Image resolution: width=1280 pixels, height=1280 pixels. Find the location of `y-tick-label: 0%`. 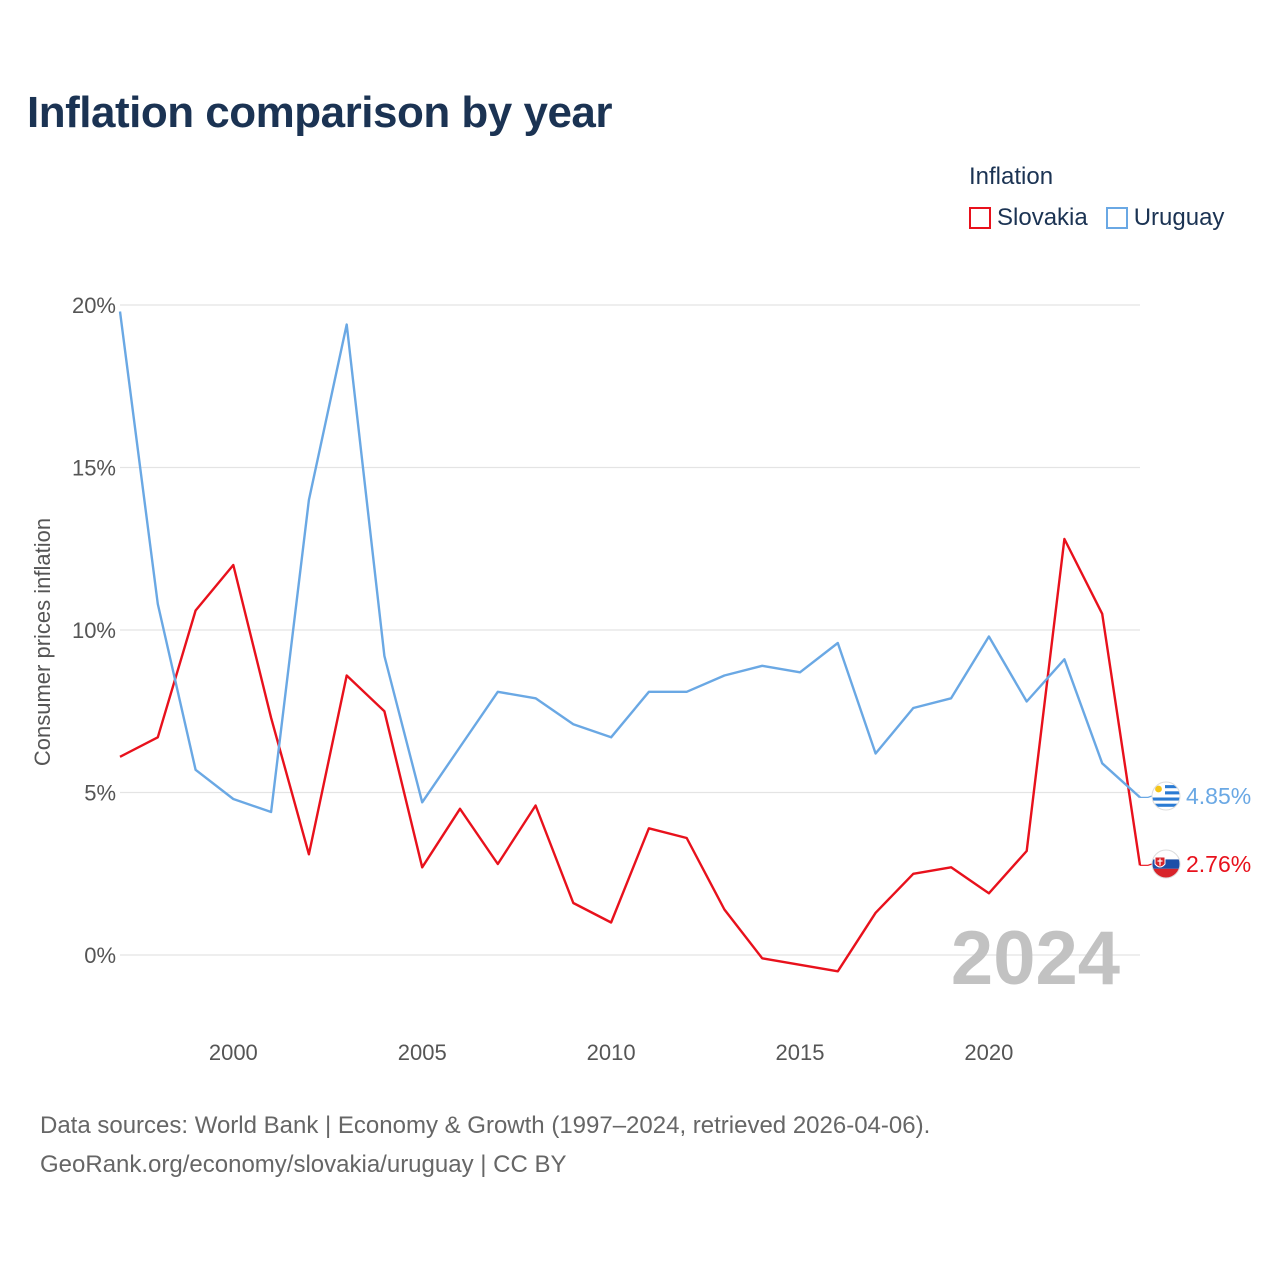

y-tick-label: 0% is located at coordinates (100, 955).